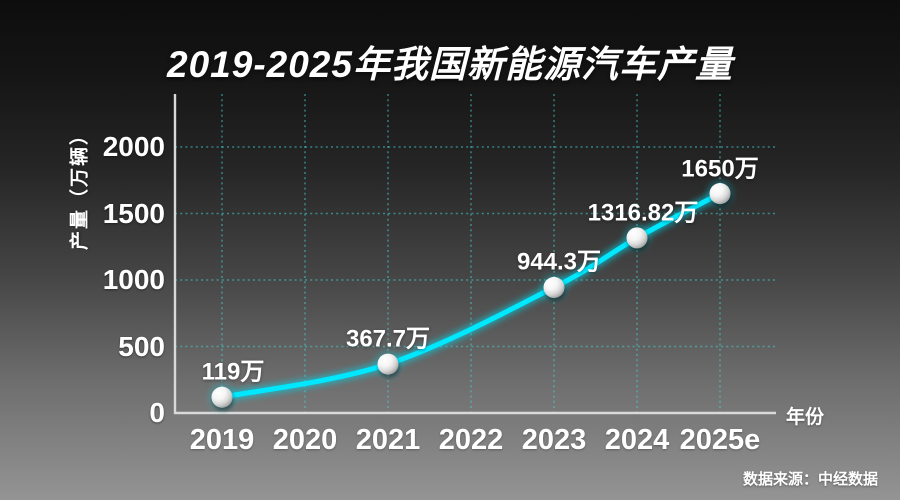 The height and width of the screenshot is (500, 900). What do you see at coordinates (559, 262) in the screenshot?
I see `data-point-label: 944.3万` at bounding box center [559, 262].